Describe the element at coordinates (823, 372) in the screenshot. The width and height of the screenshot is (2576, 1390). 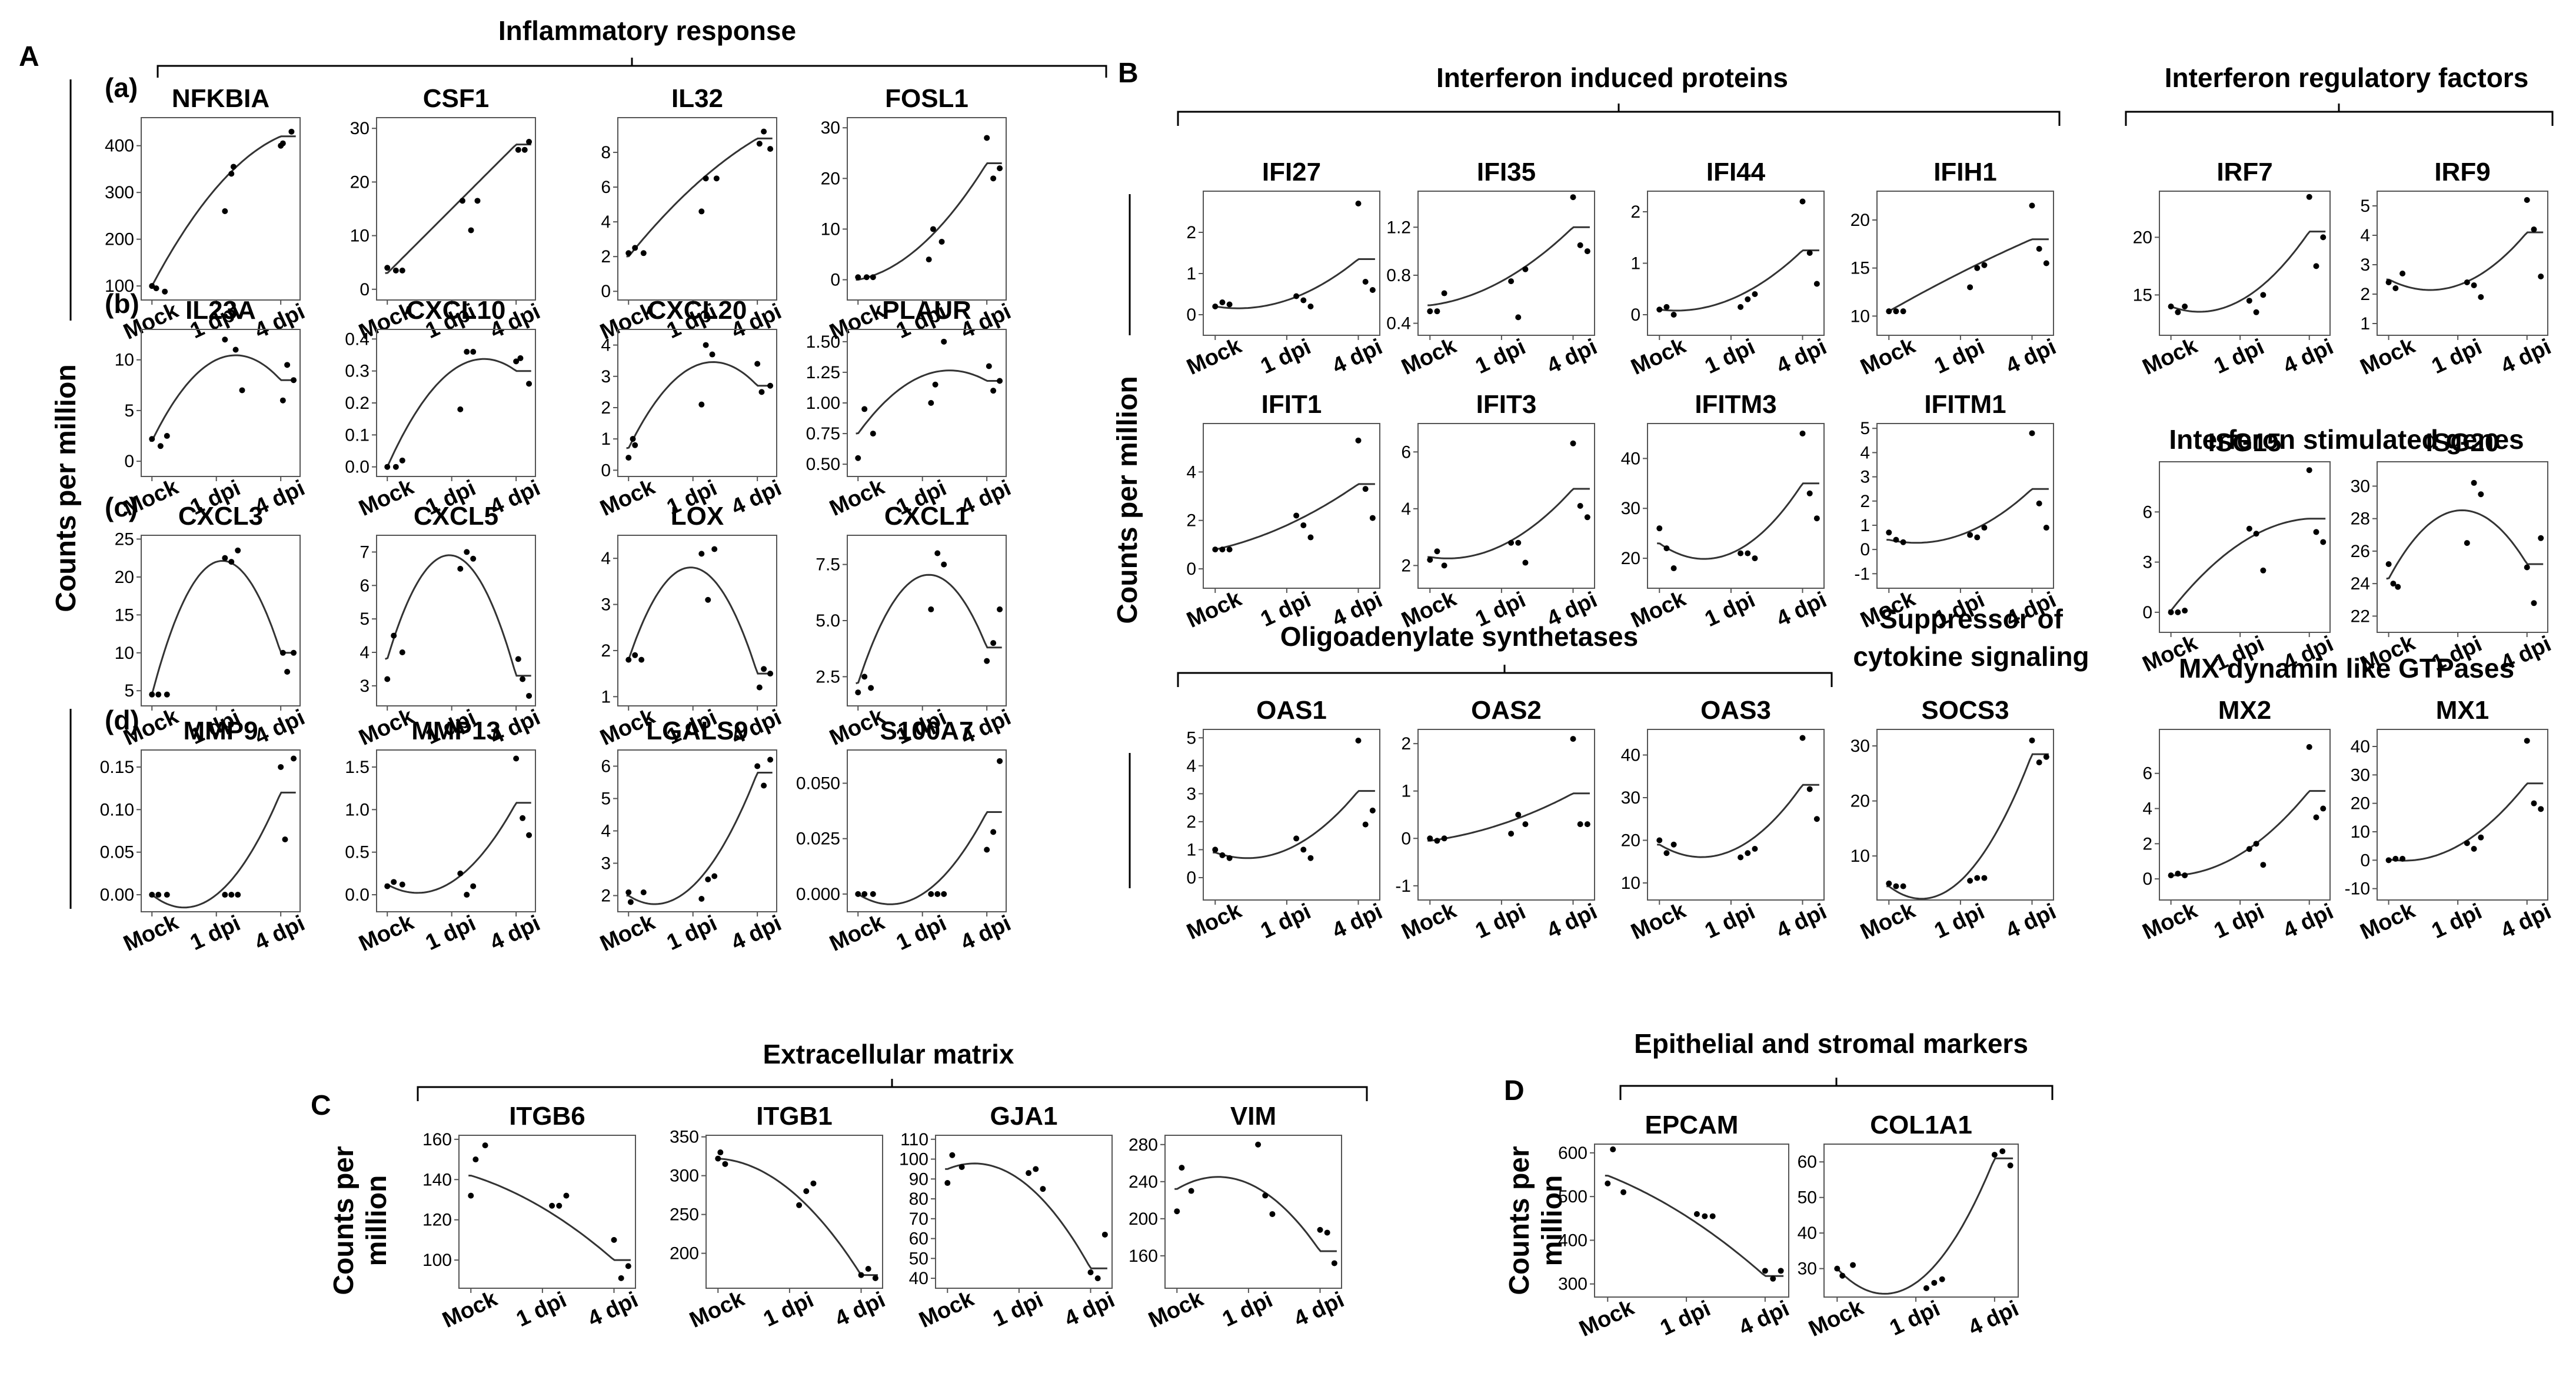
I see `y-tick-label: 1.25` at that location.